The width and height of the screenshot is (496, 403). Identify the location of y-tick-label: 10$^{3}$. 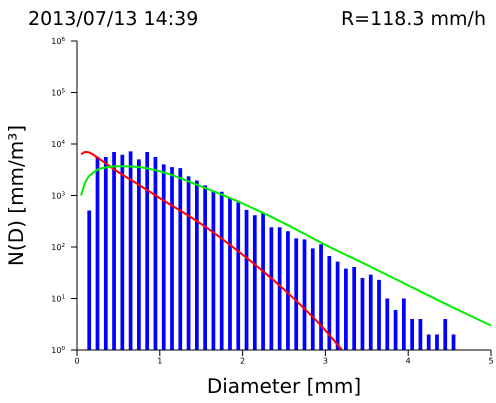
(58, 195).